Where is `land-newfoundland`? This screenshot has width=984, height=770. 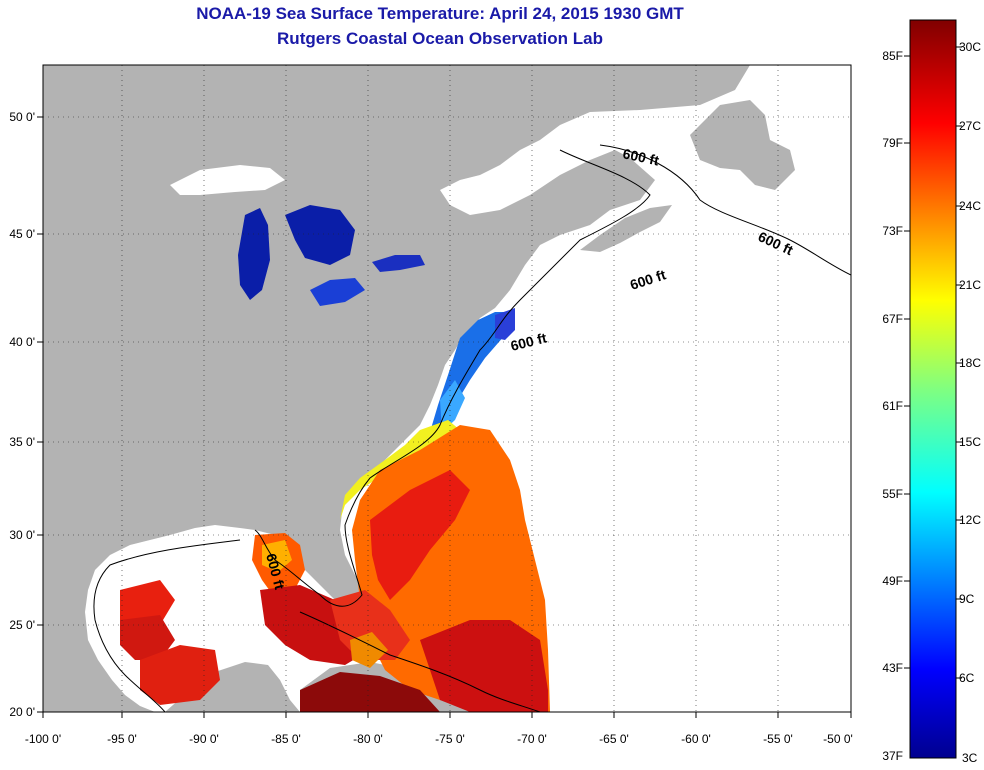 land-newfoundland is located at coordinates (742, 145).